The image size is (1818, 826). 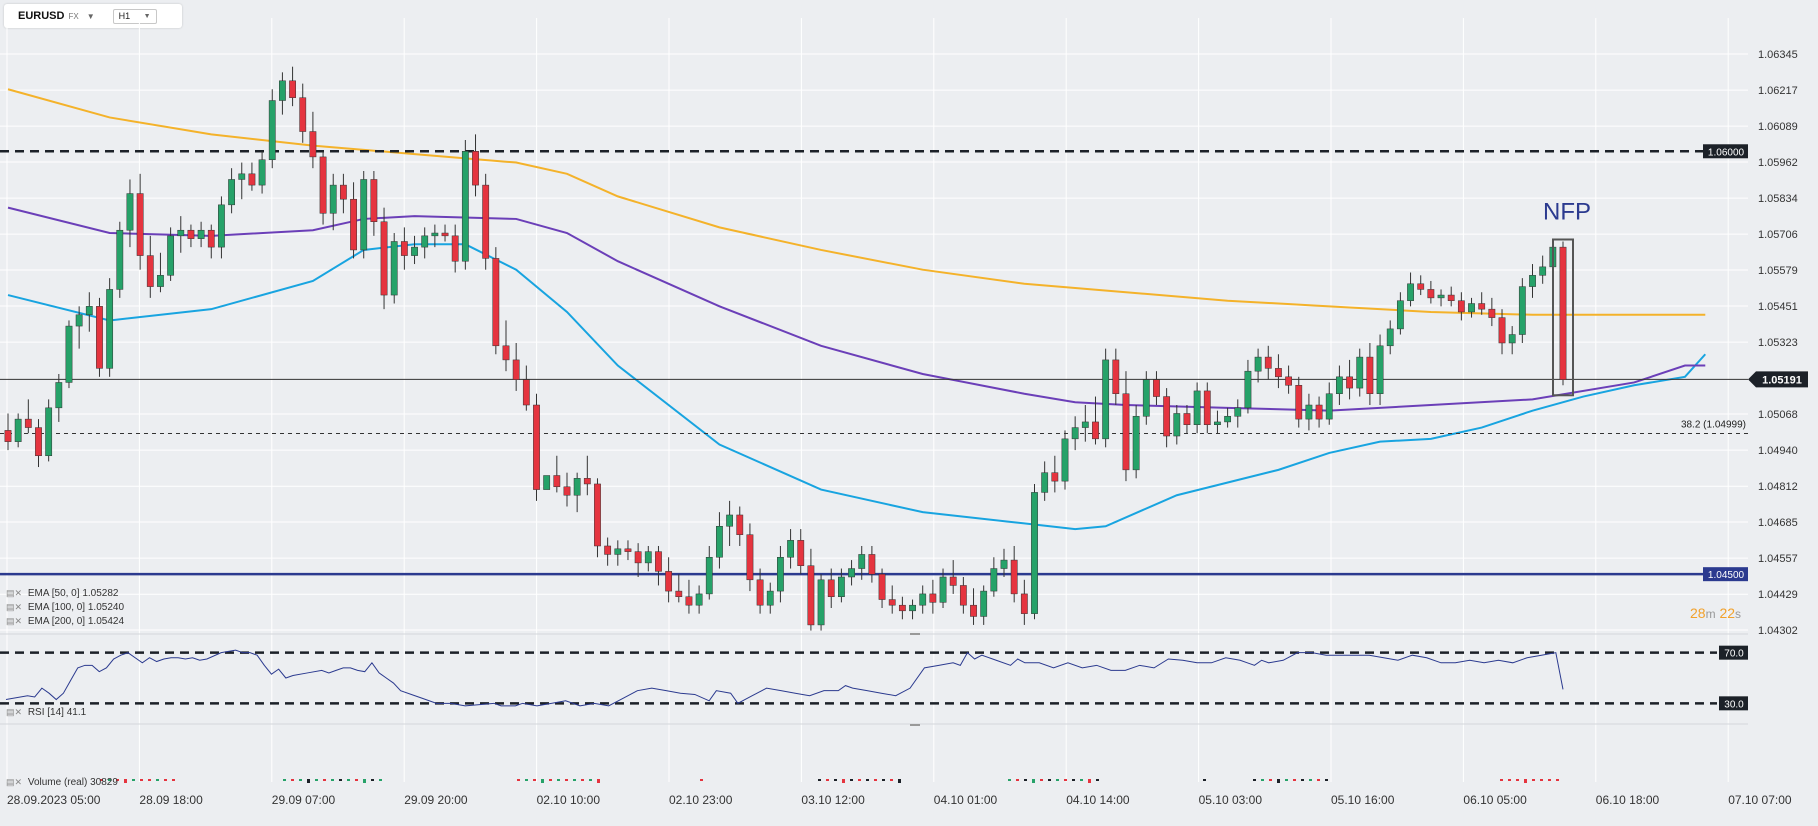 I want to click on time-tick-label: 29.09 20:00, so click(x=436, y=800).